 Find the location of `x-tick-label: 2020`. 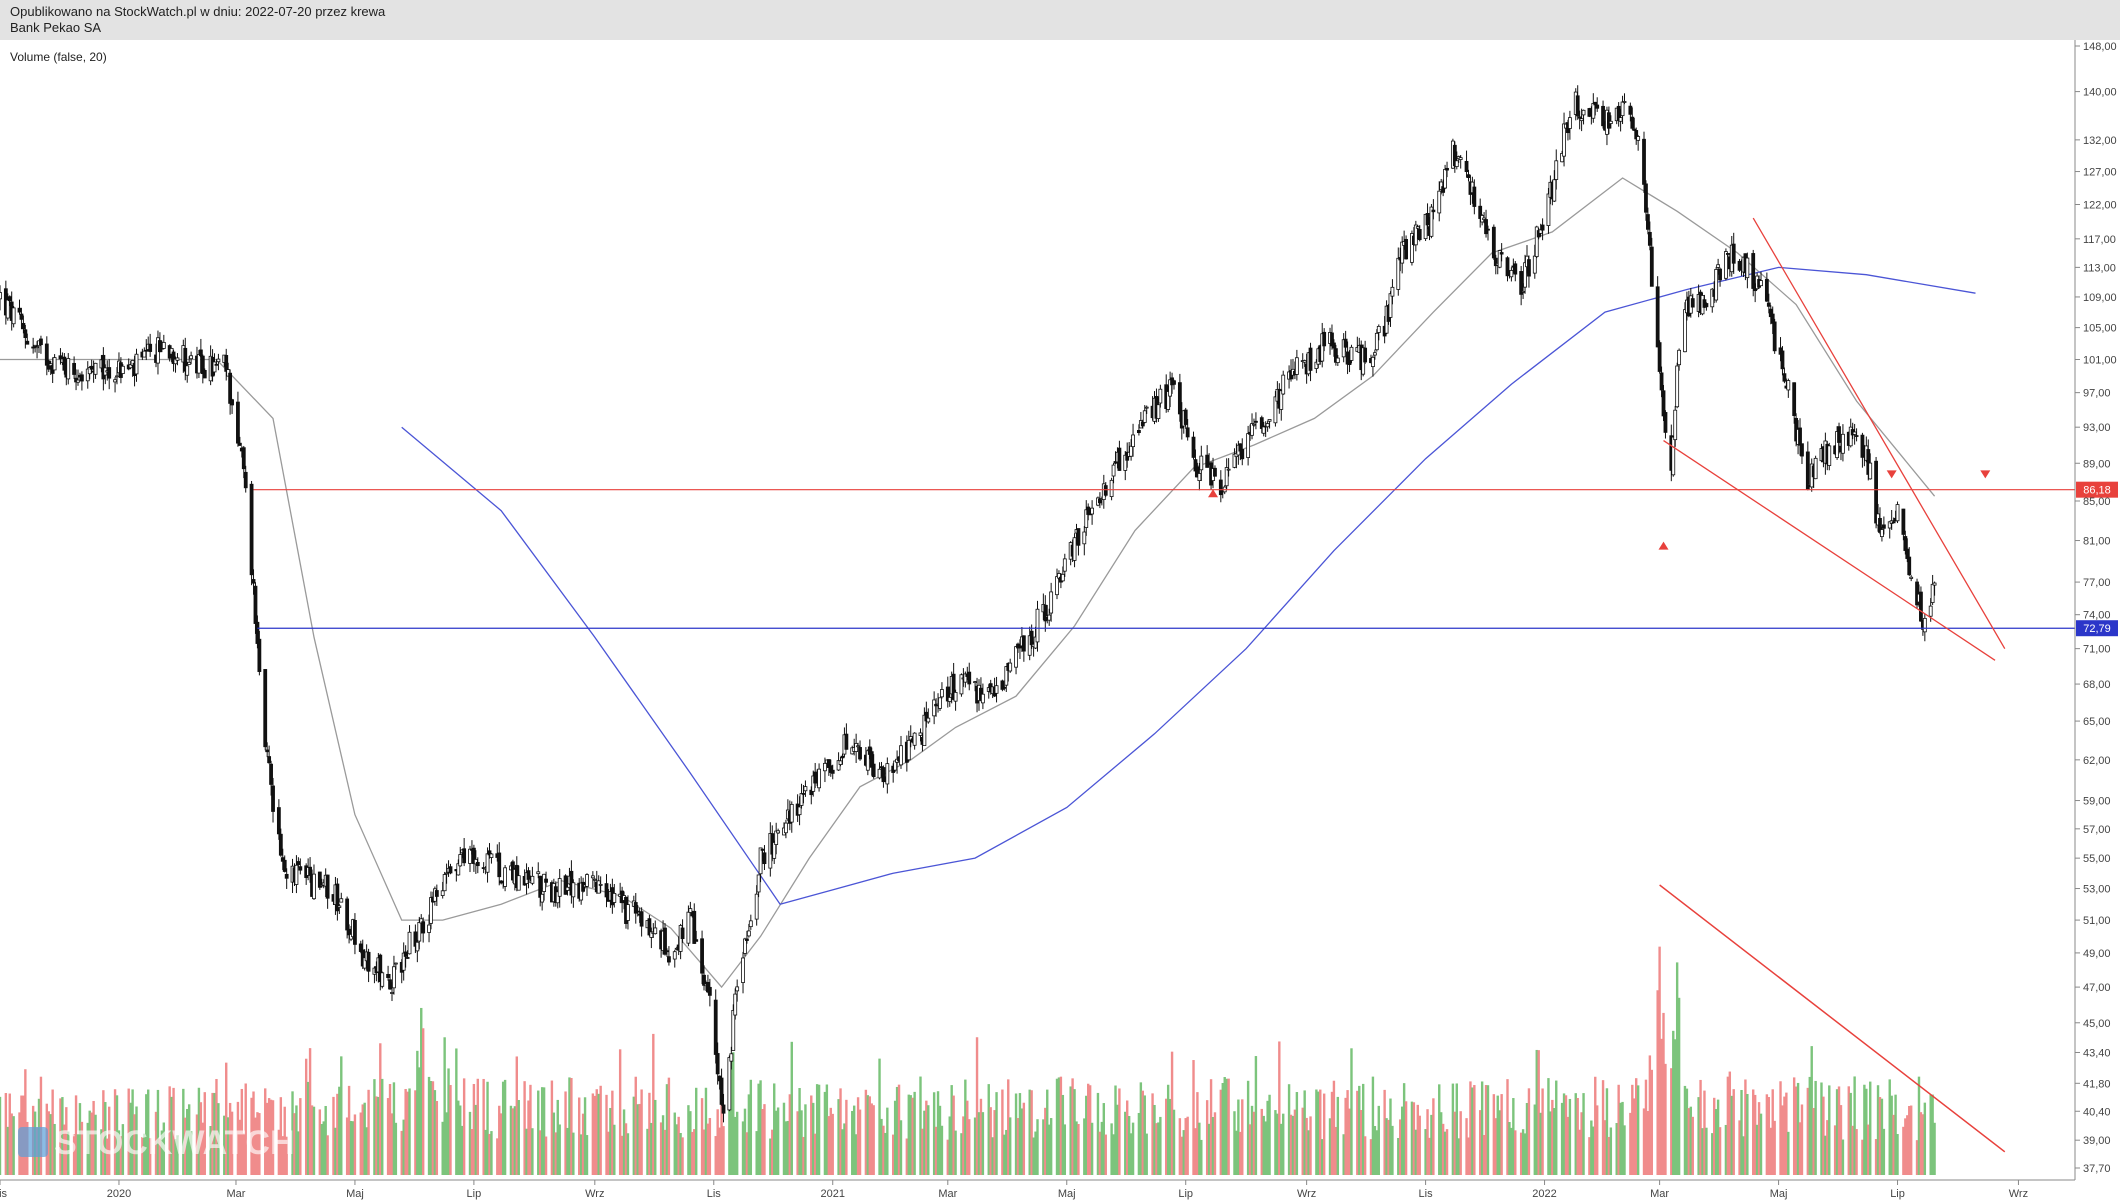

x-tick-label: 2020 is located at coordinates (119, 1194).